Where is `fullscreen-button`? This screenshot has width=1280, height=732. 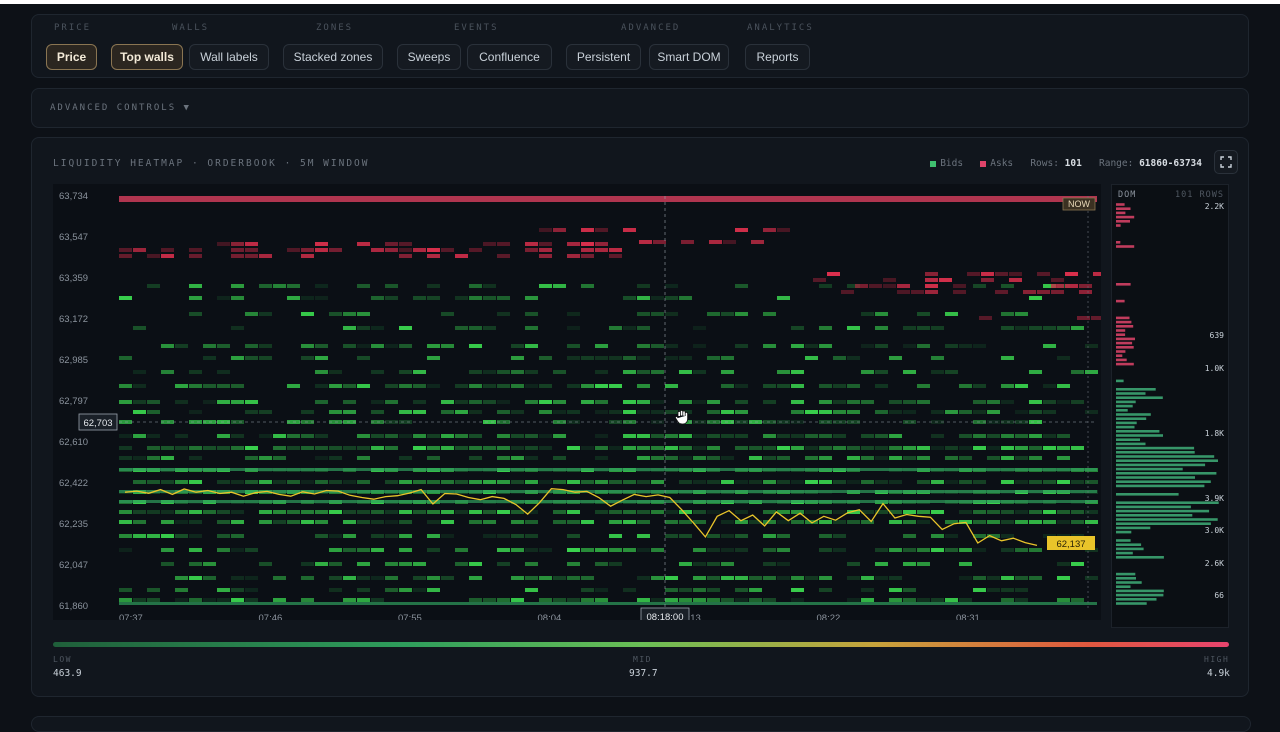 fullscreen-button is located at coordinates (1226, 162).